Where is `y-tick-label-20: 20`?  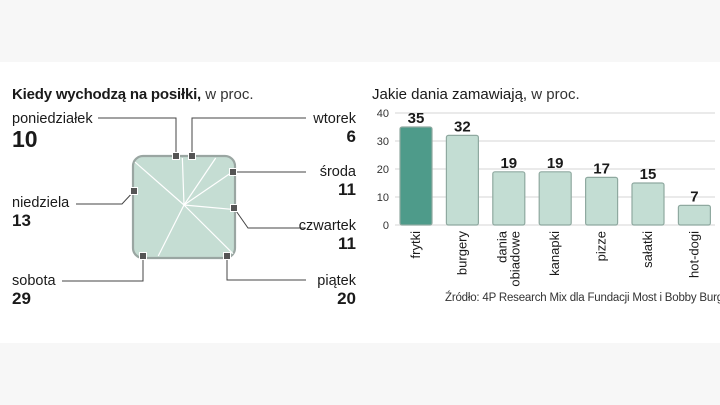
y-tick-label-20: 20 is located at coordinates (383, 170).